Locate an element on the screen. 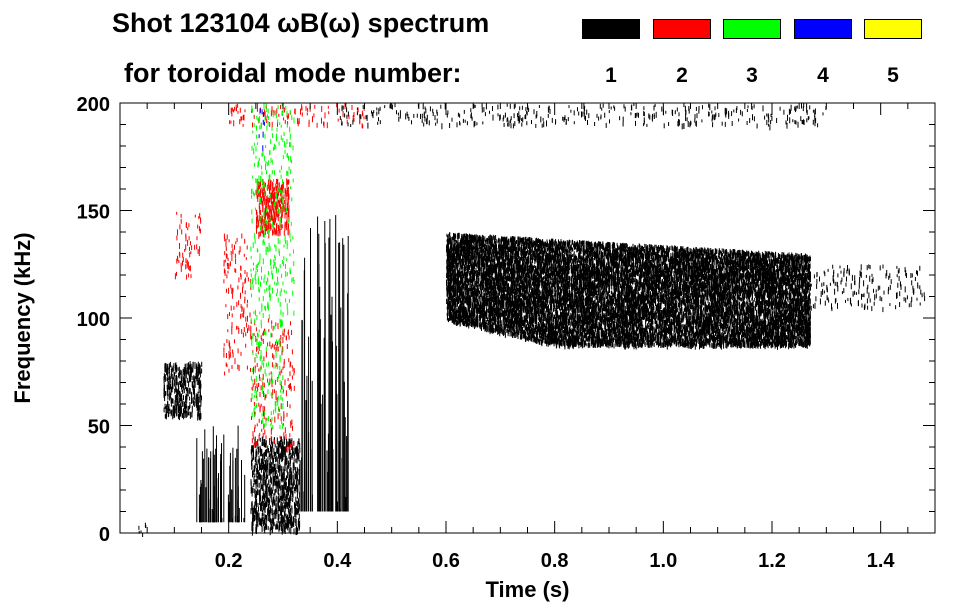  chart-title-line1: Shot 123104 ωB(ω) spectrum is located at coordinates (300, 23).